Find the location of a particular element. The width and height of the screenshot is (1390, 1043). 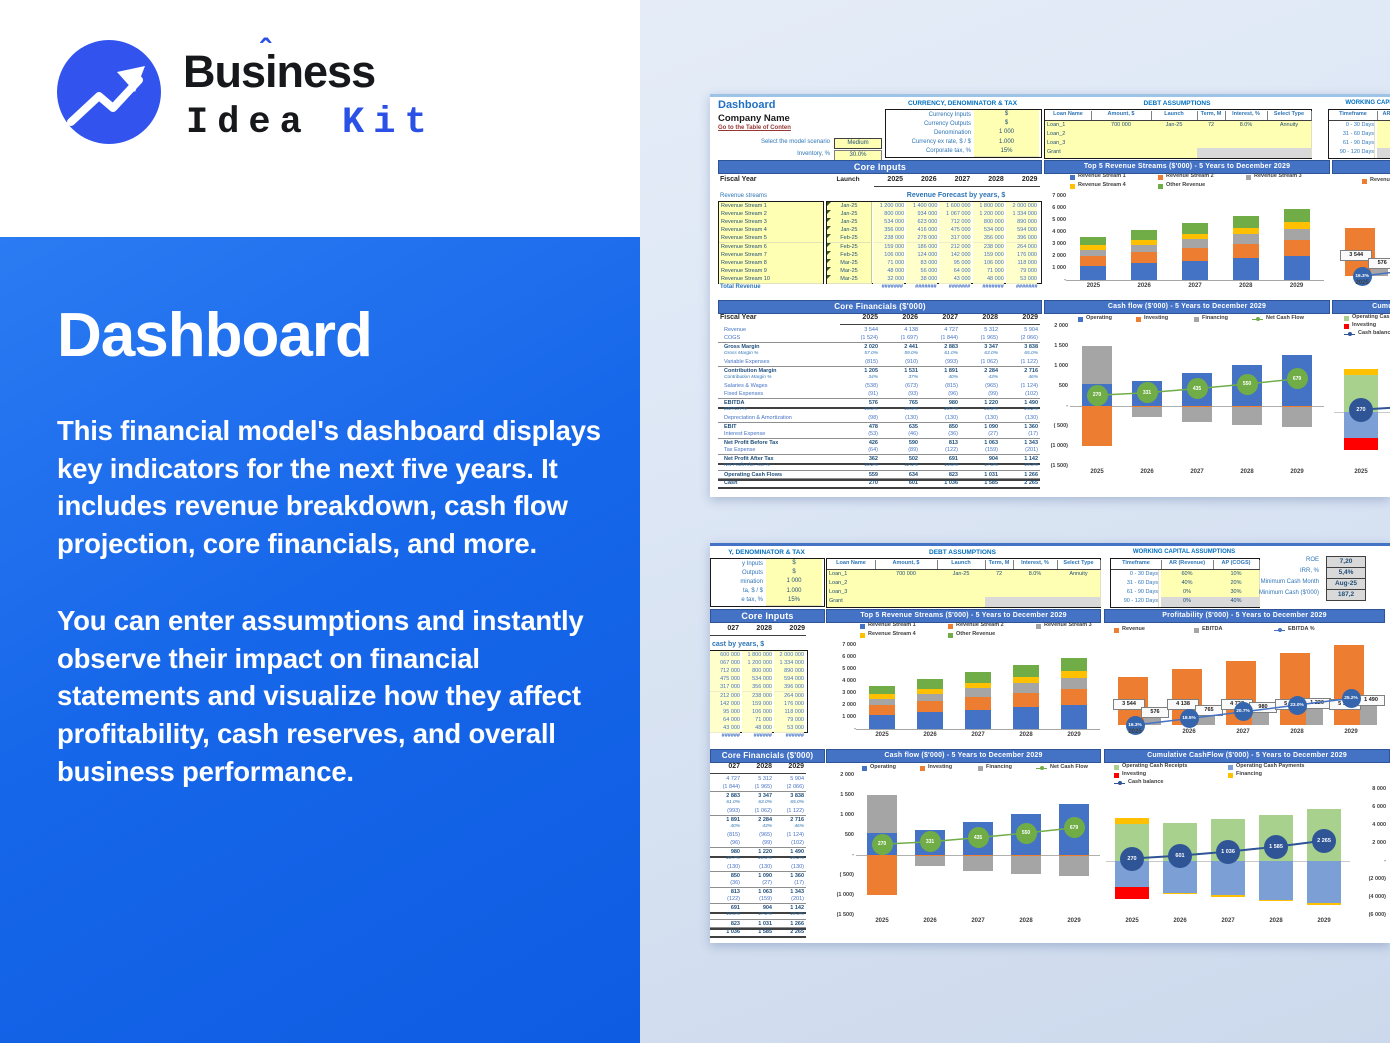

stream-value-cell: 43 000 is located at coordinates (955, 279).